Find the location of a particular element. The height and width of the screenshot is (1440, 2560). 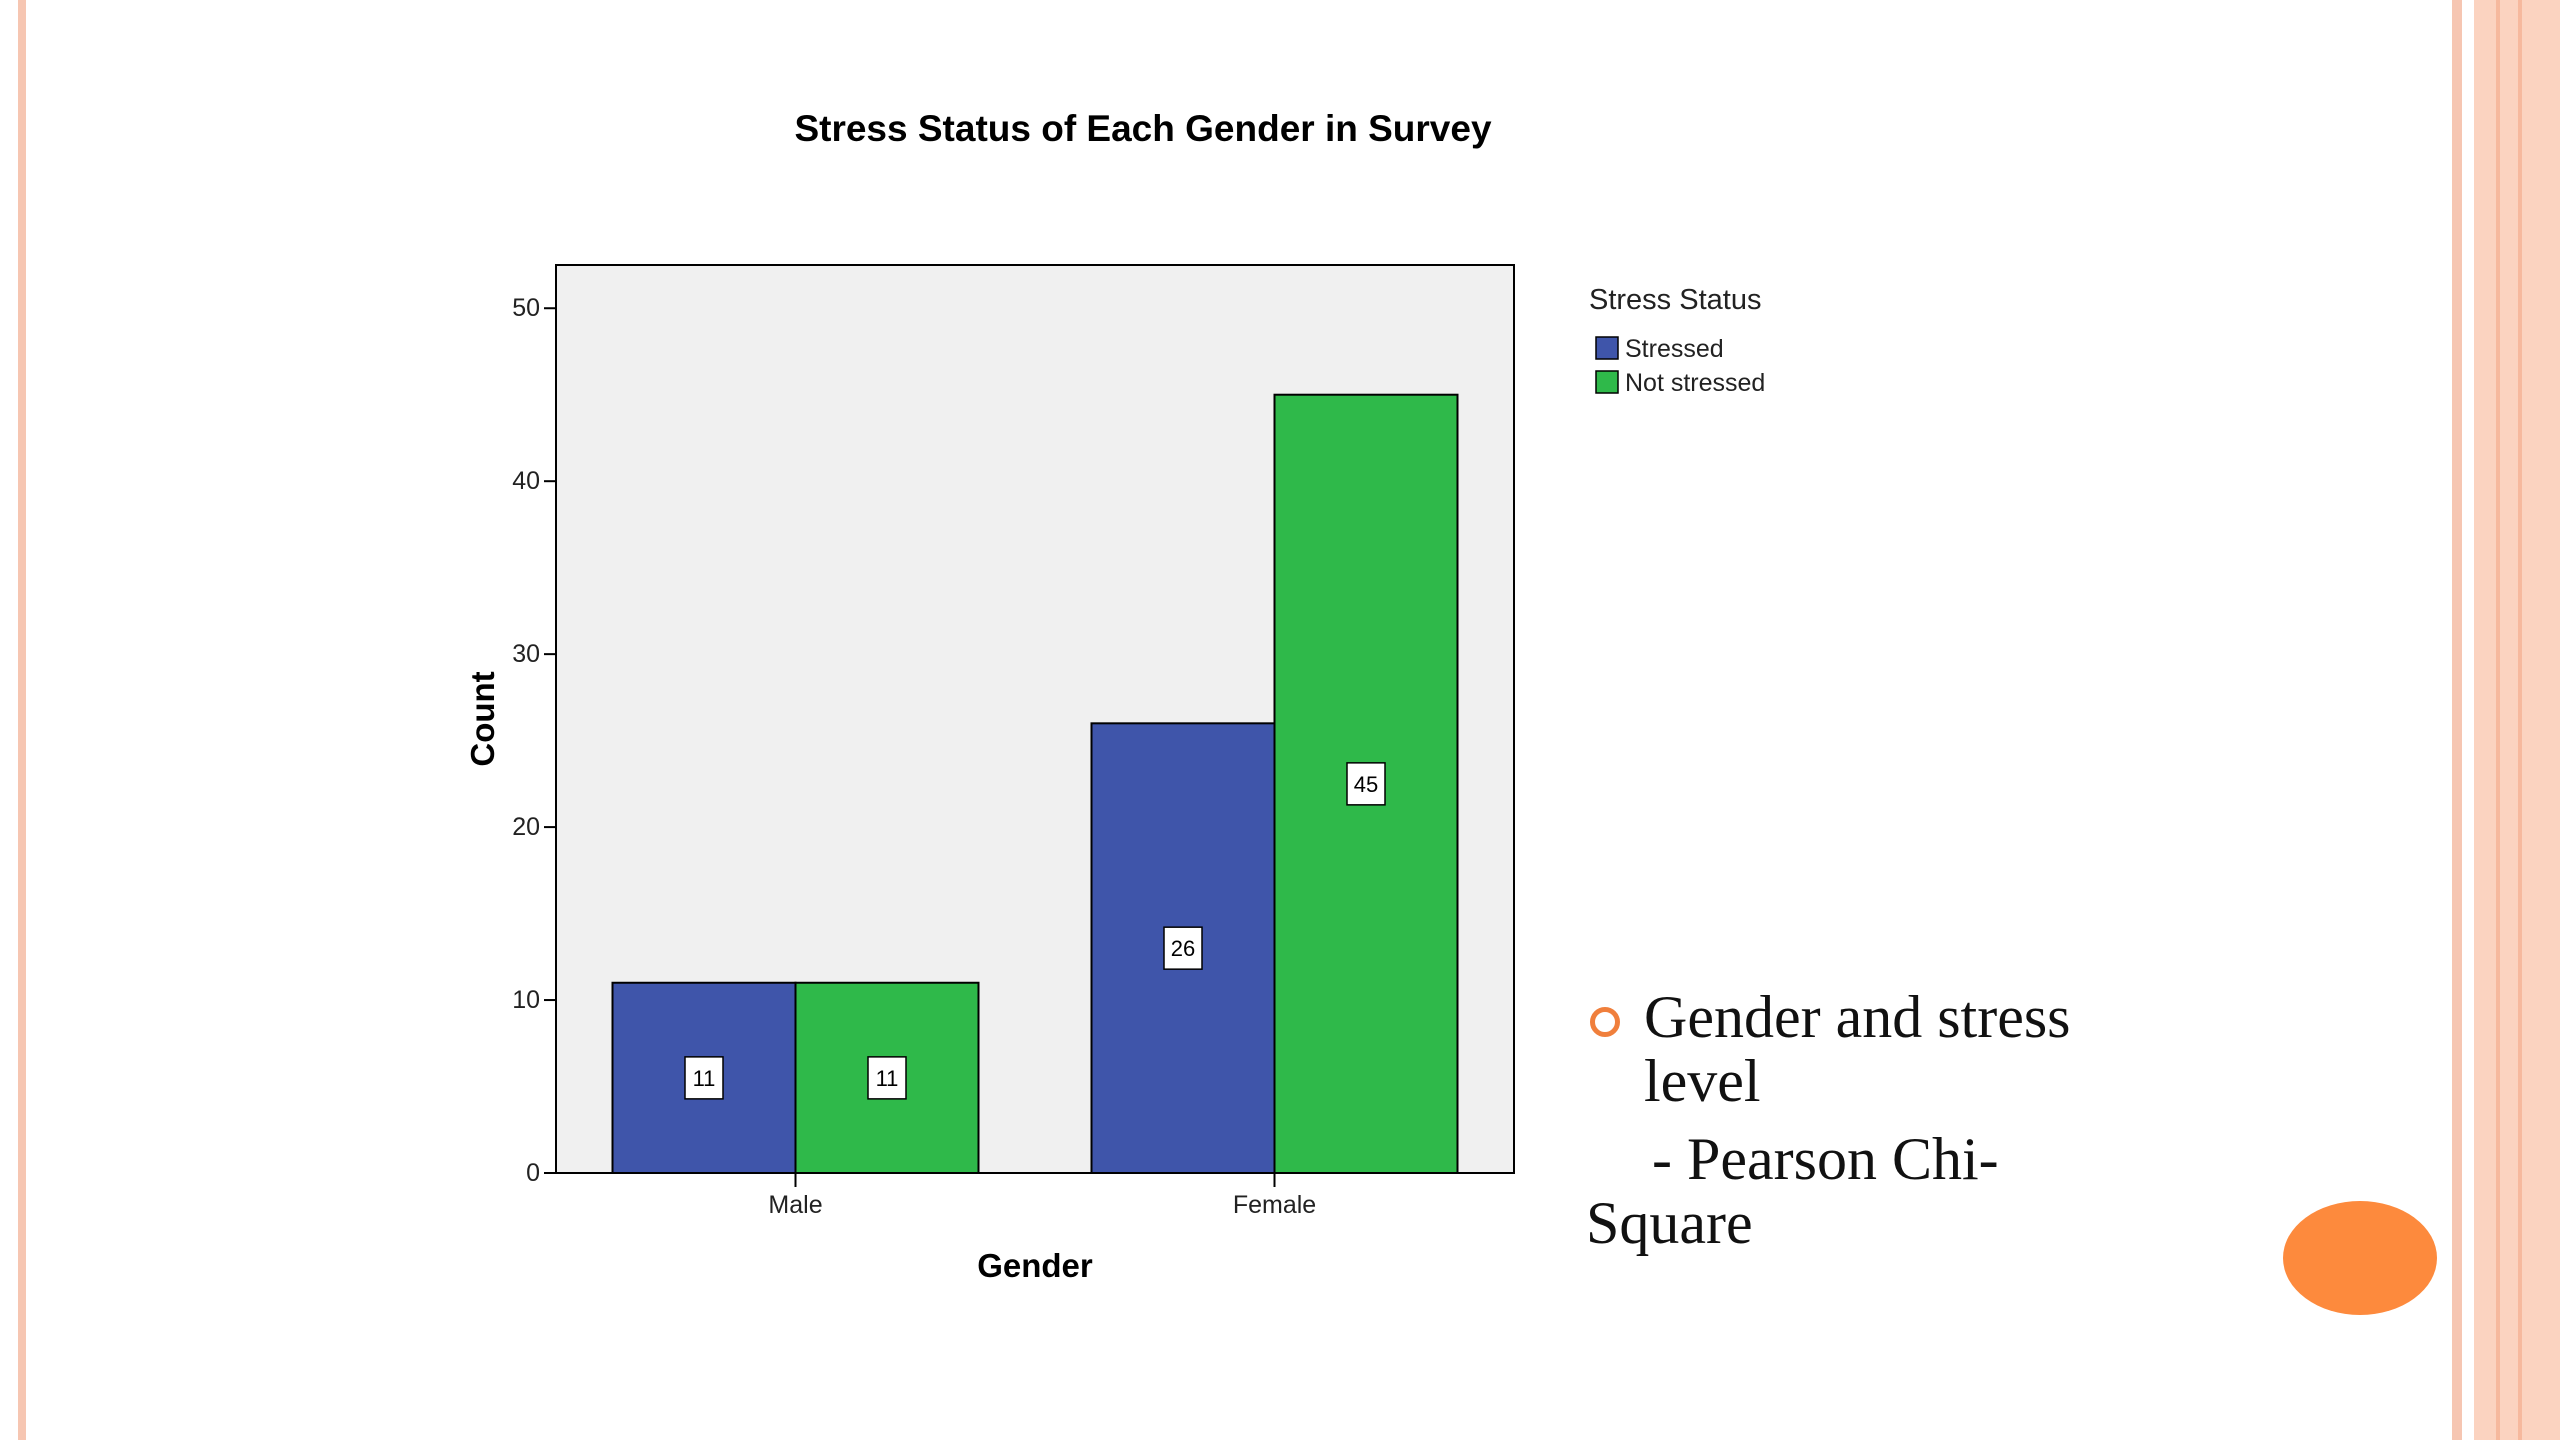

legend: Stress Status Stressed Not stressed is located at coordinates (1677, 340).